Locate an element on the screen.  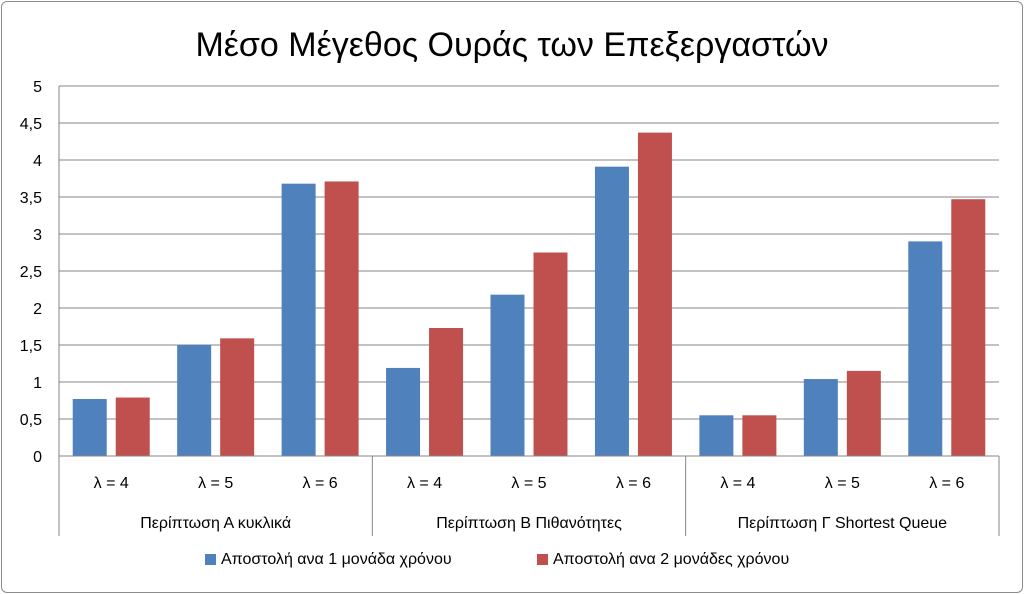
legend-label: Αποστολή ανα 1 μονάδα χρόνου is located at coordinates (336, 559).